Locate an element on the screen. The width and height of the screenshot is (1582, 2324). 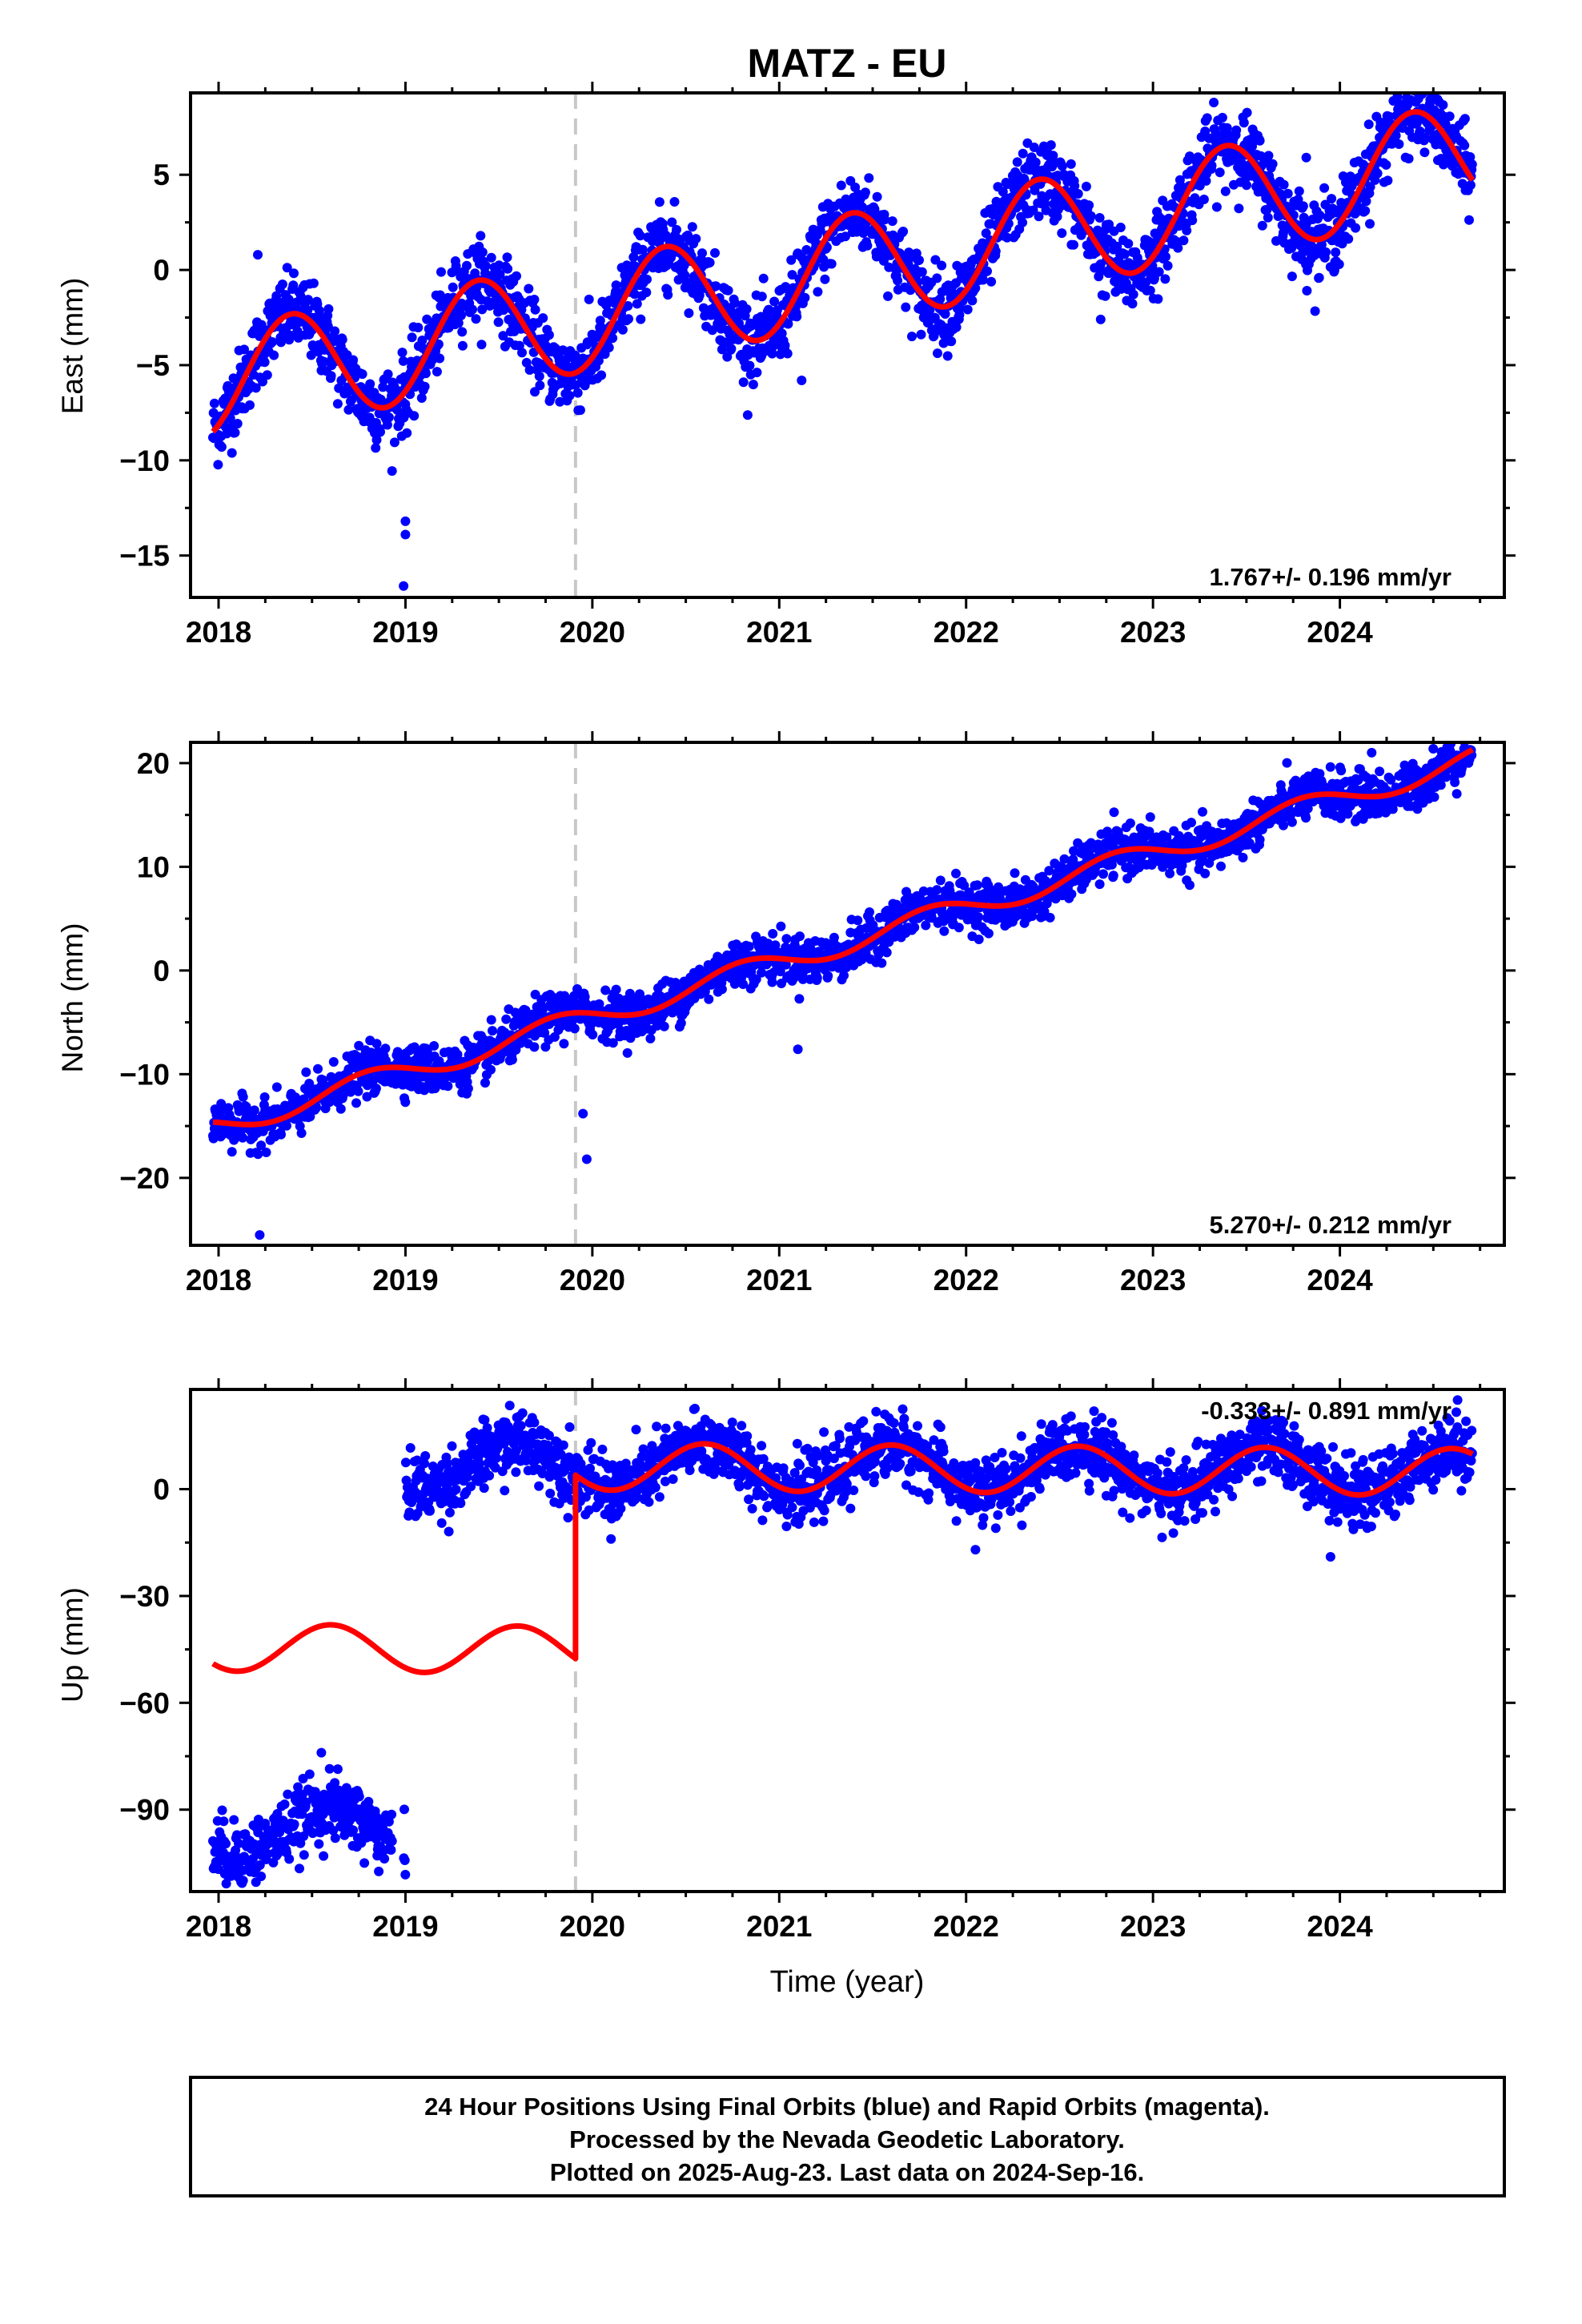
east-x-tick-label: 2024 is located at coordinates (1340, 632).